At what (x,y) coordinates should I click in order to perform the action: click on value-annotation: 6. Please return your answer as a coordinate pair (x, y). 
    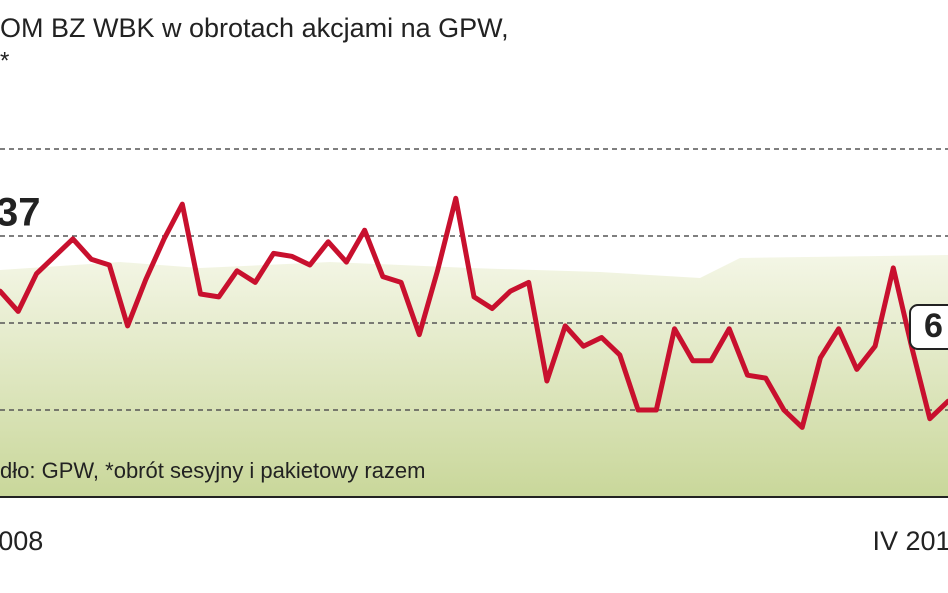
    Looking at the image, I should click on (933, 326).